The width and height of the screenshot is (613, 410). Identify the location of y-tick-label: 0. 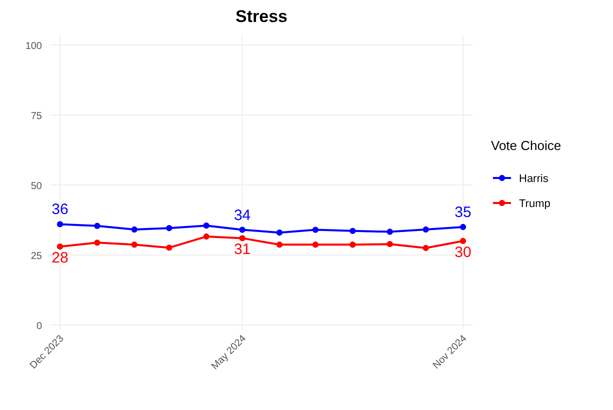
(39, 326).